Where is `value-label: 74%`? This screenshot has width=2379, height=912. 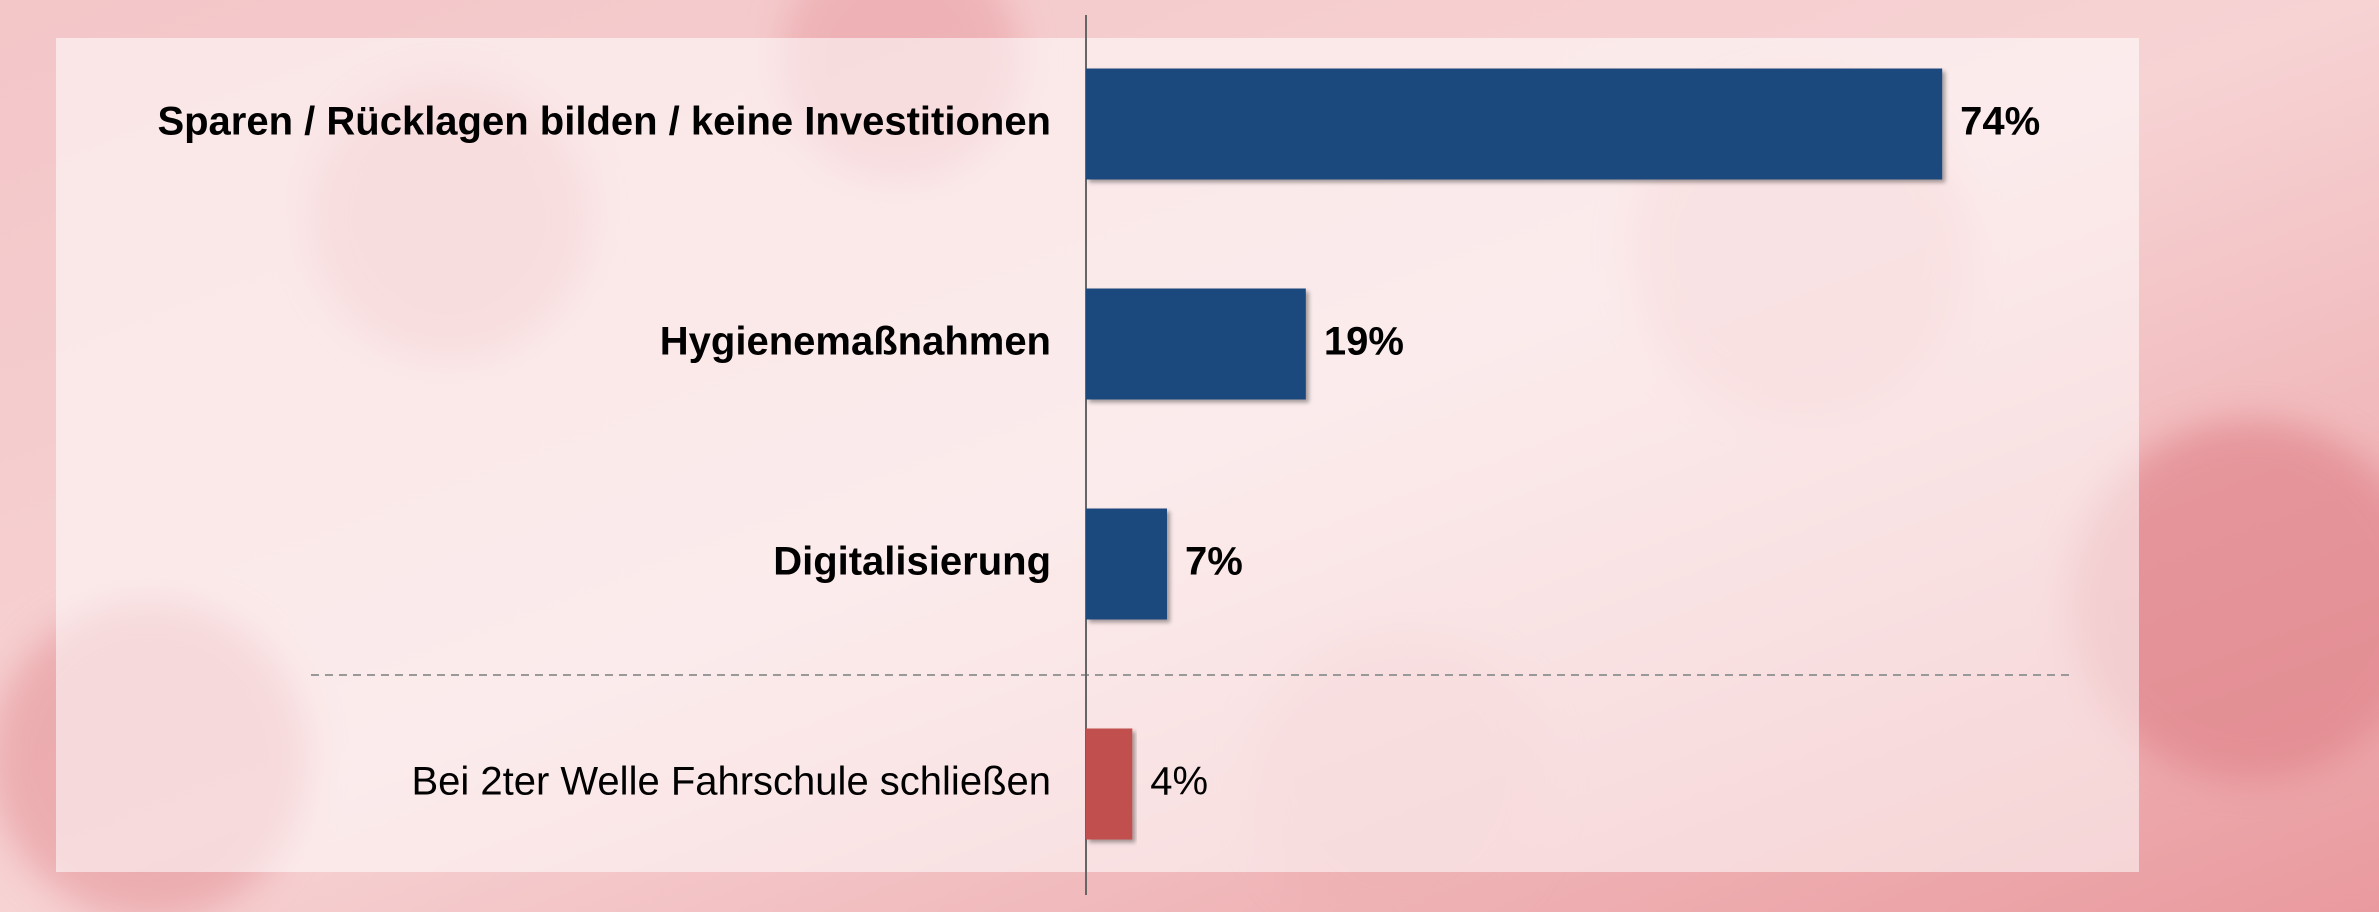 value-label: 74% is located at coordinates (2000, 122).